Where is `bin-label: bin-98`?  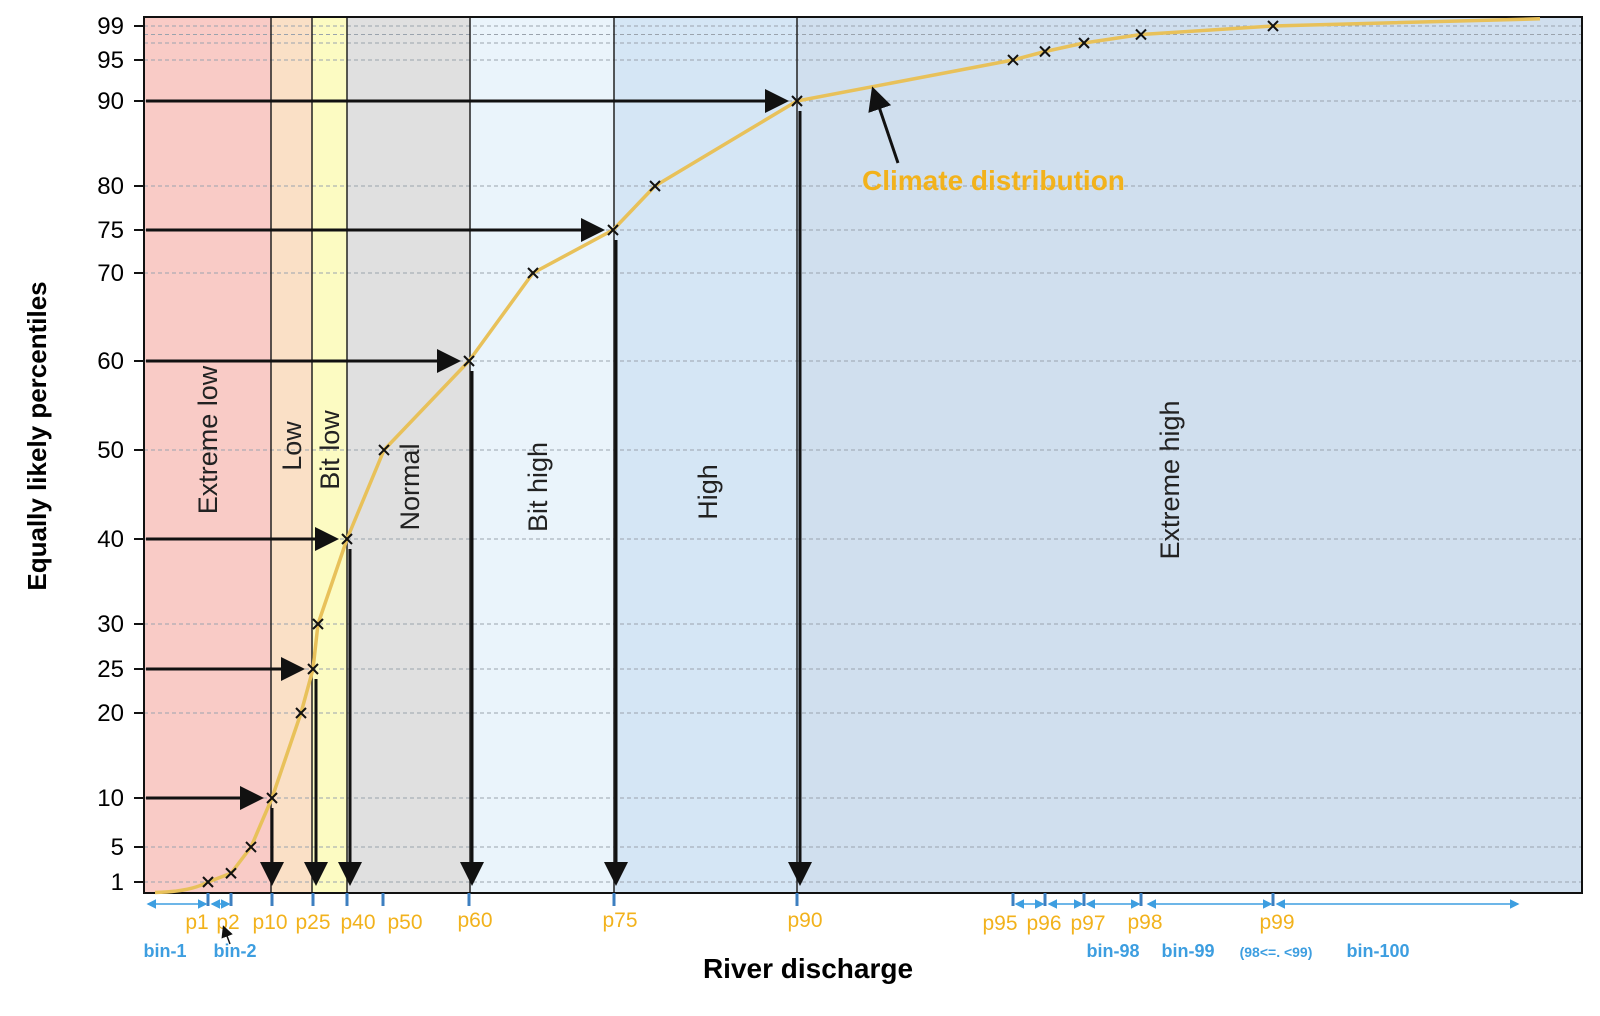
bin-label: bin-98 is located at coordinates (1112, 951).